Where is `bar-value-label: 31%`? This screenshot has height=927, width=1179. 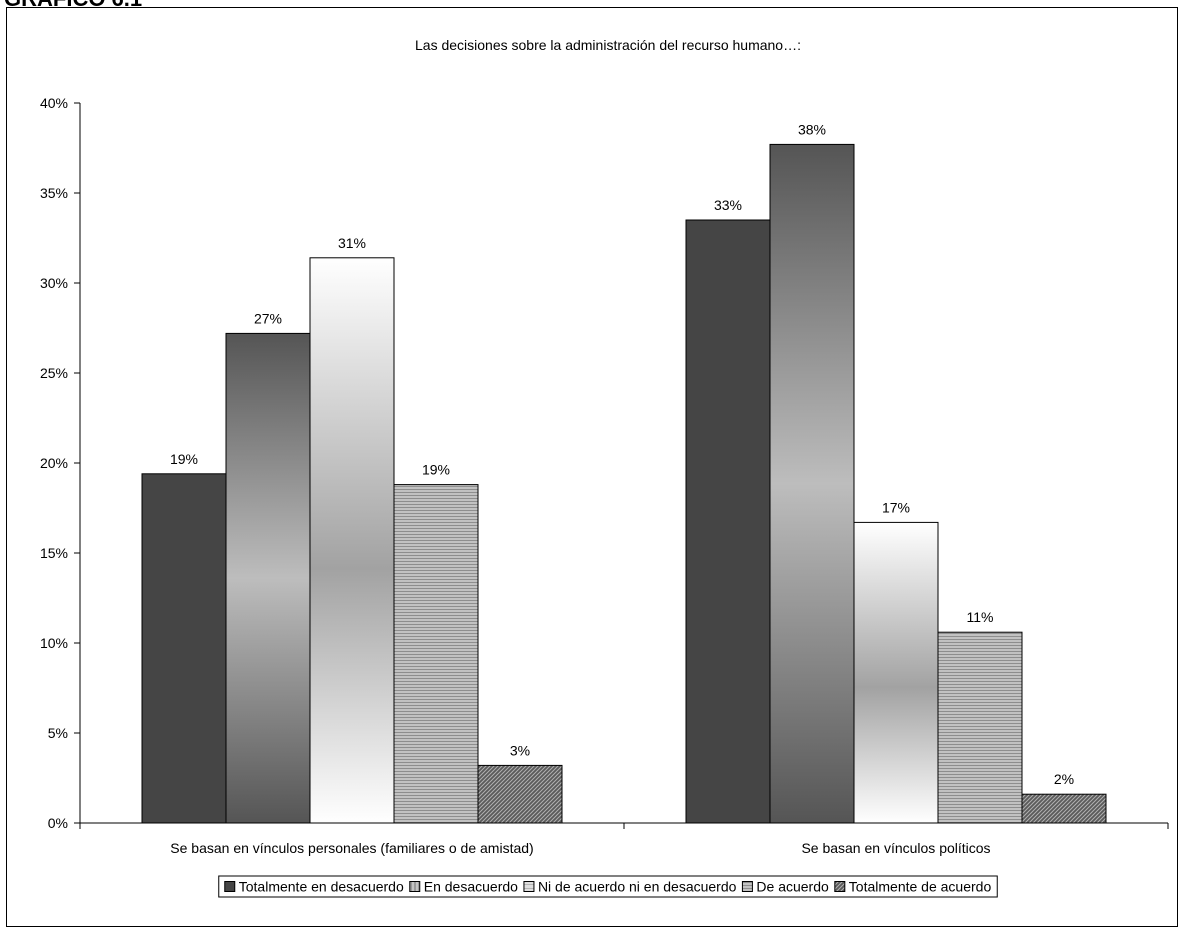 bar-value-label: 31% is located at coordinates (352, 243).